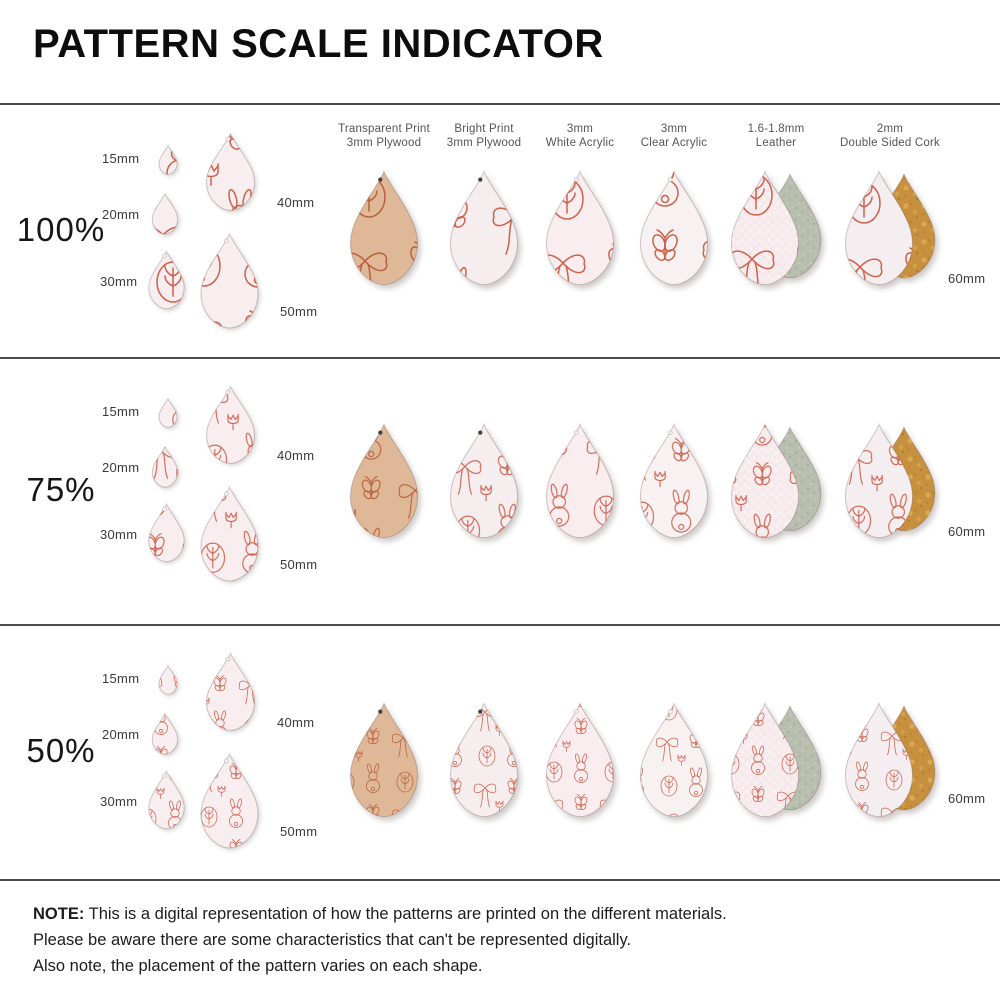  What do you see at coordinates (61, 490) in the screenshot?
I see `scale-label-75: 75%` at bounding box center [61, 490].